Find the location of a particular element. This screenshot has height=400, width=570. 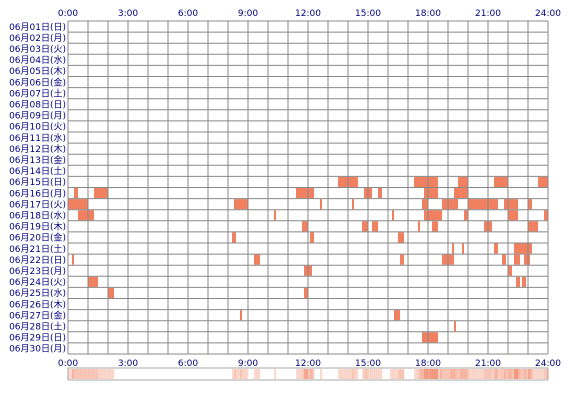

x-tick-label-top: 18:00 is located at coordinates (428, 14).